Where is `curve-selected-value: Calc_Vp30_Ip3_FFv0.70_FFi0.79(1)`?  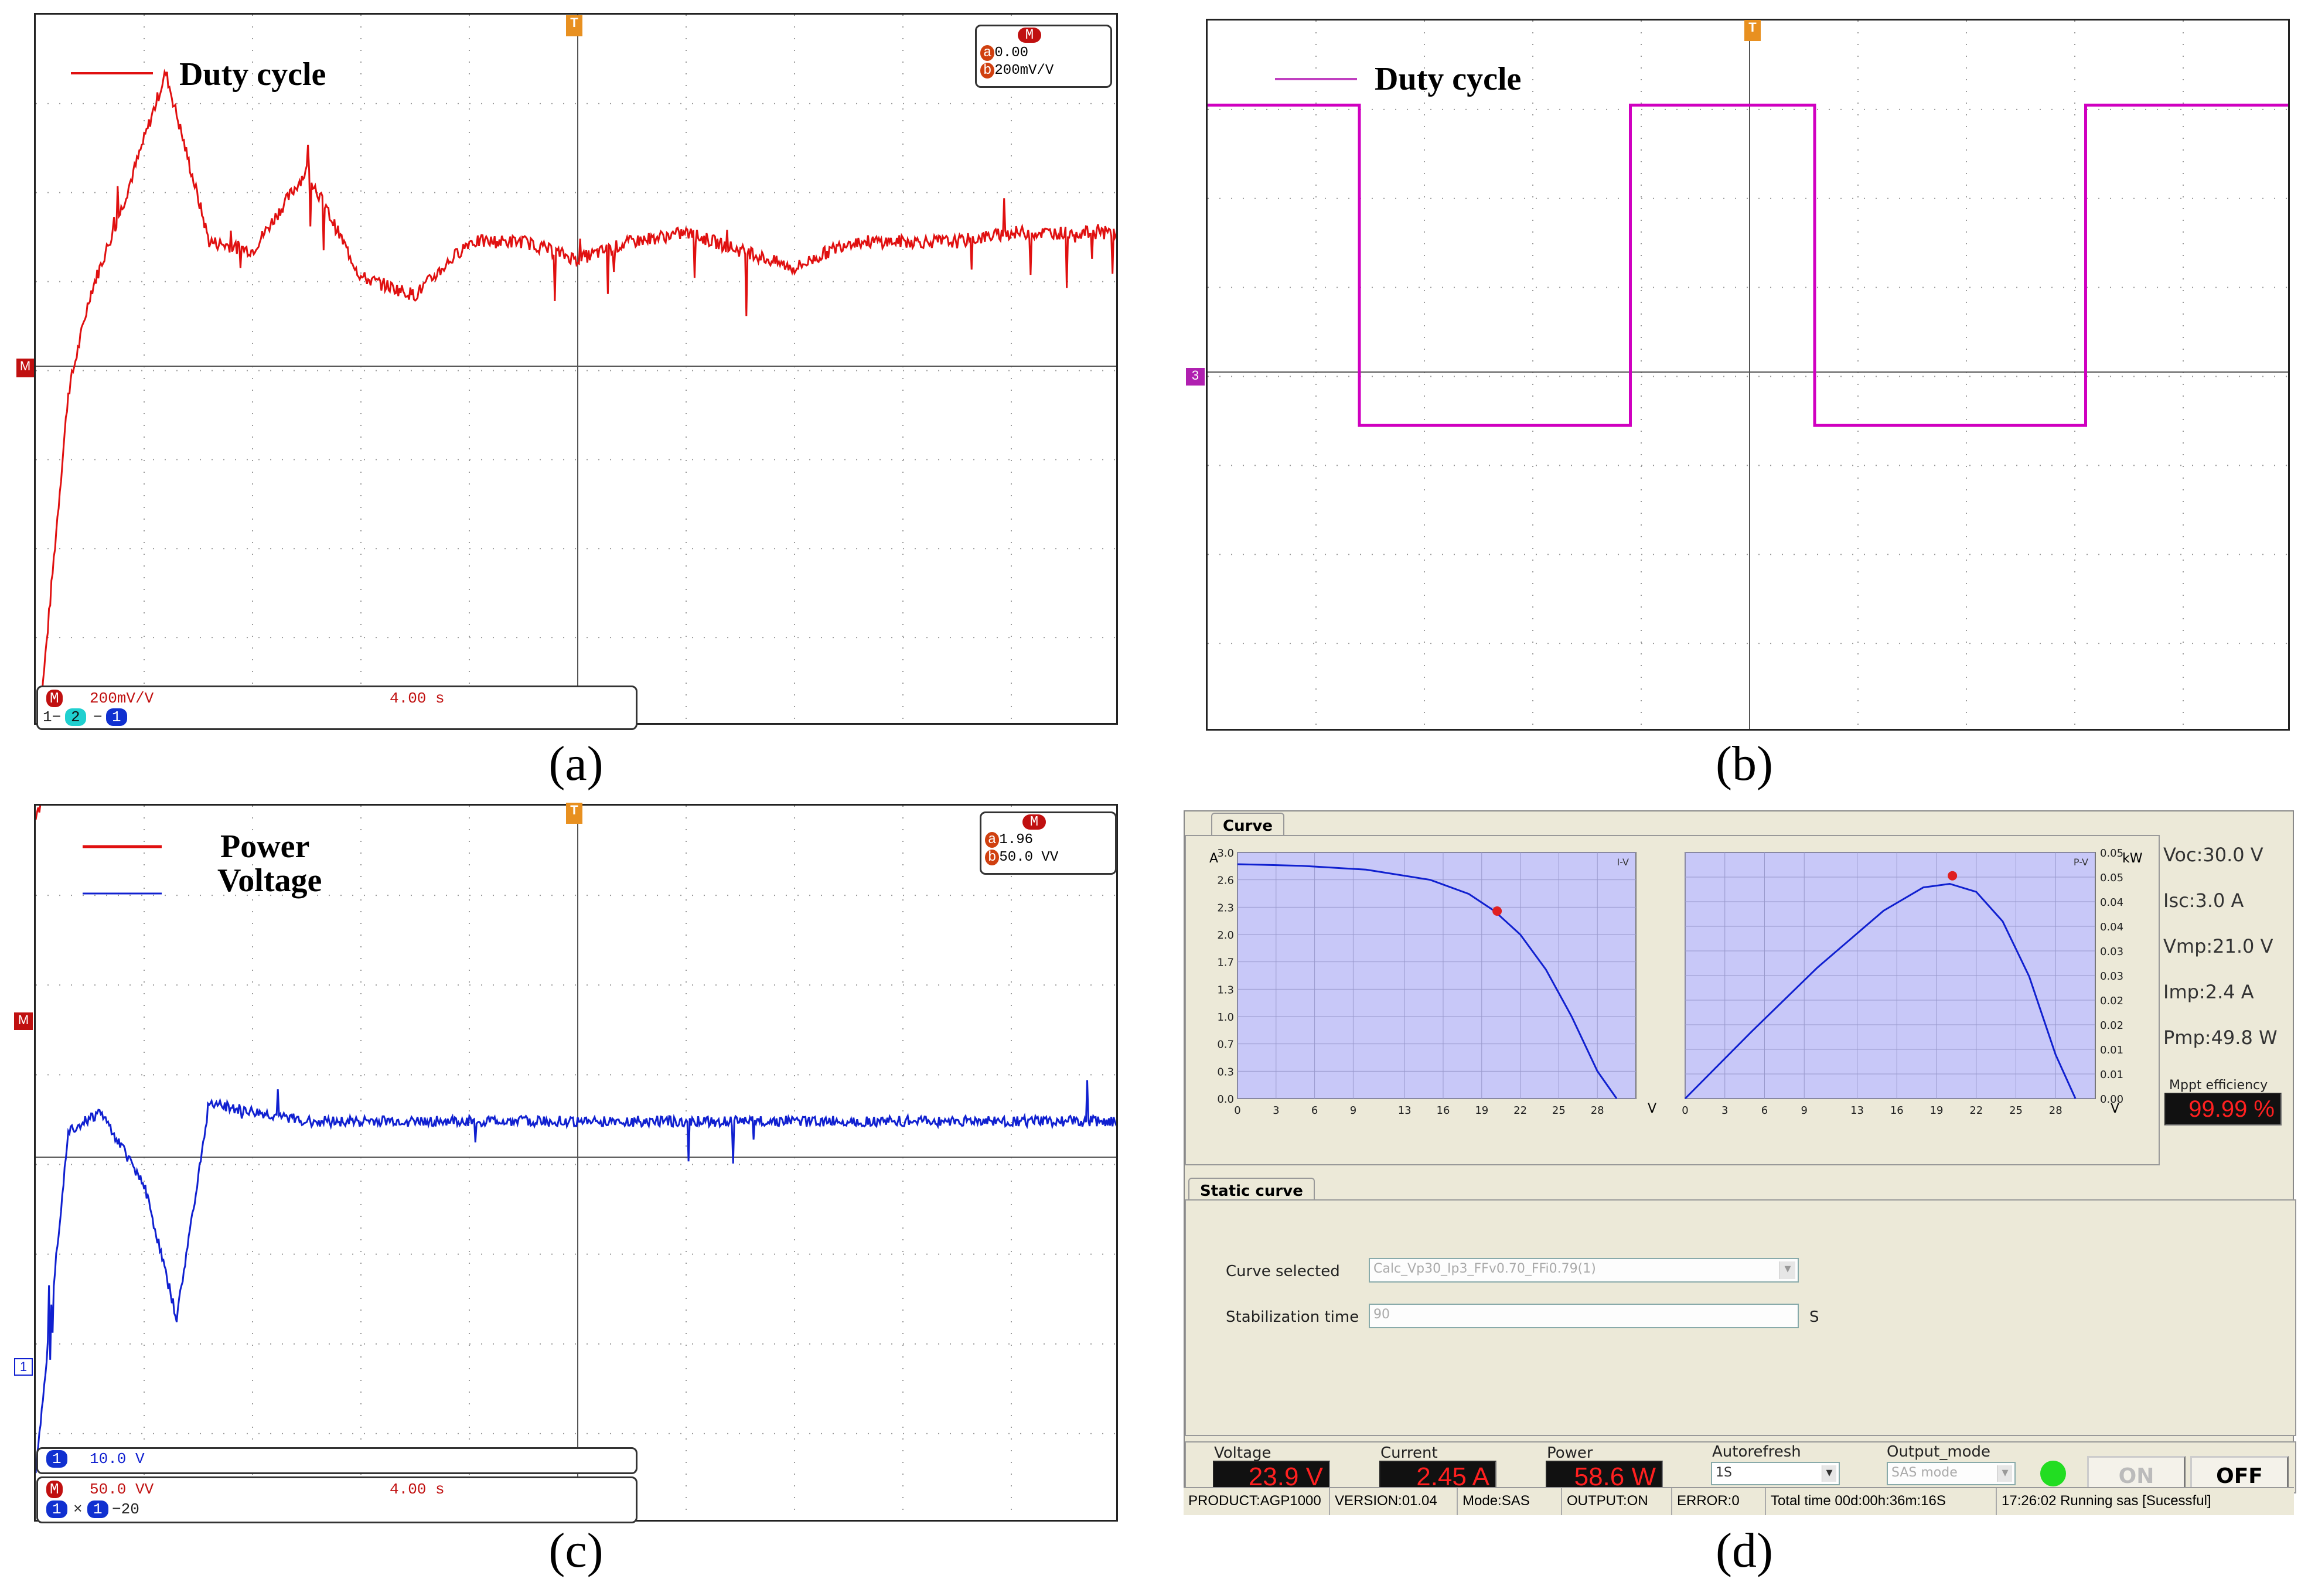 curve-selected-value: Calc_Vp30_Ip3_FFv0.70_FFi0.79(1) is located at coordinates (1484, 1268).